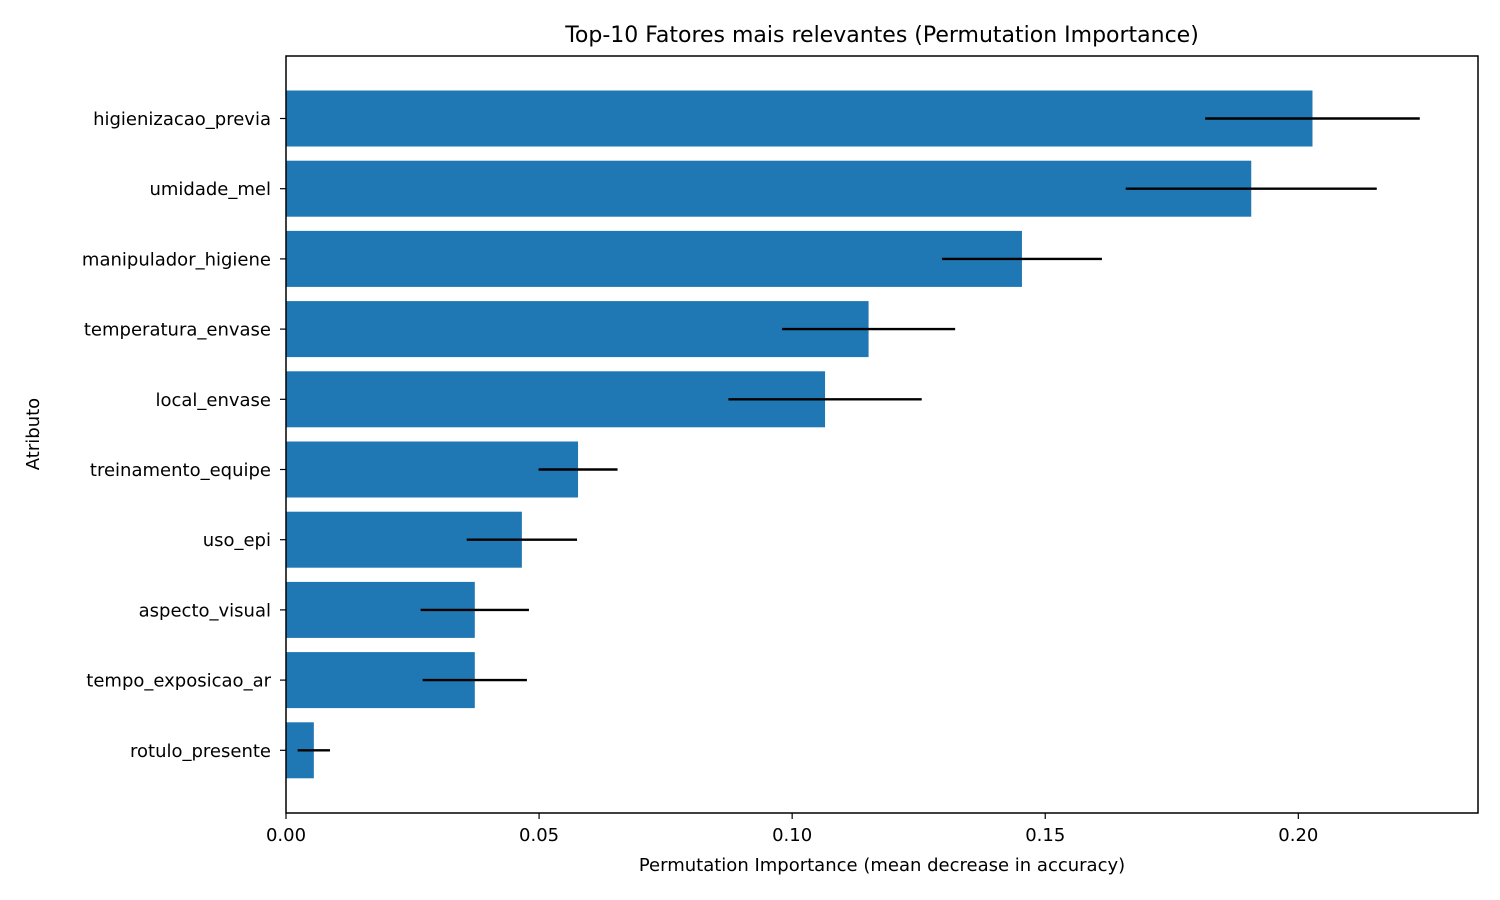 Image resolution: width=1500 pixels, height=900 pixels. Describe the element at coordinates (769, 188) in the screenshot. I see `bar-umidade_mel` at that location.